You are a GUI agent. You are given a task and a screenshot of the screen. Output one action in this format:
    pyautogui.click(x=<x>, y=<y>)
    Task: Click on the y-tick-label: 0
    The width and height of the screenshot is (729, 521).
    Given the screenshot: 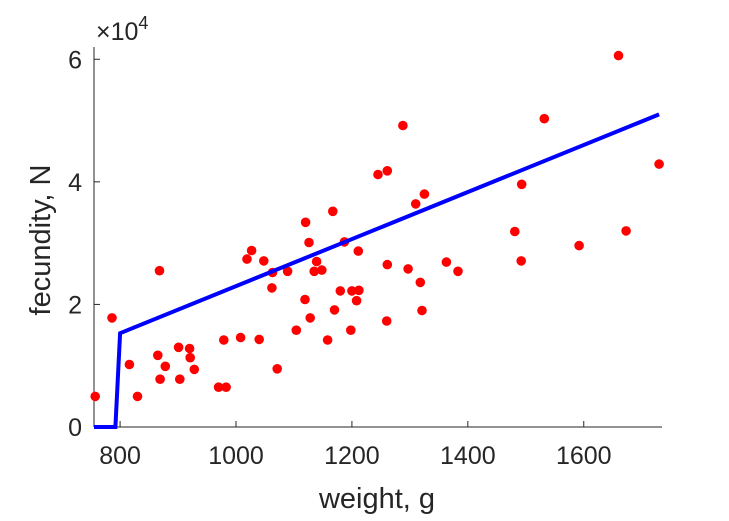 What is the action you would take?
    pyautogui.click(x=75, y=428)
    